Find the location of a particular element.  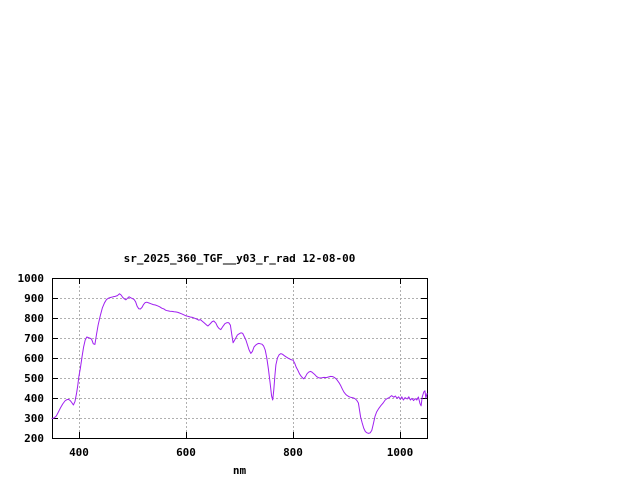

x-tick-label: 600 is located at coordinates (186, 452).